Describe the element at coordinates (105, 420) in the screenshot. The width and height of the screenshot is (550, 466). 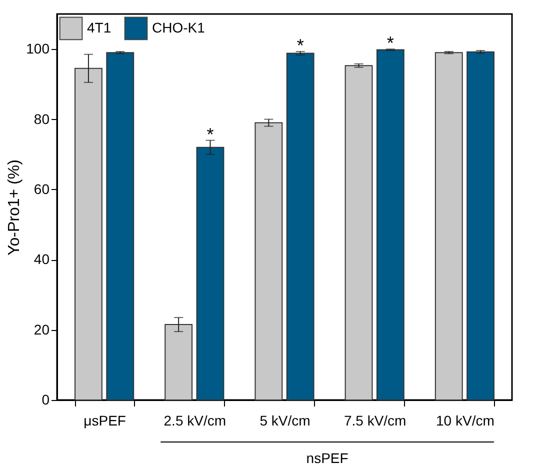
I see `x-tick-label: μsPEF` at that location.